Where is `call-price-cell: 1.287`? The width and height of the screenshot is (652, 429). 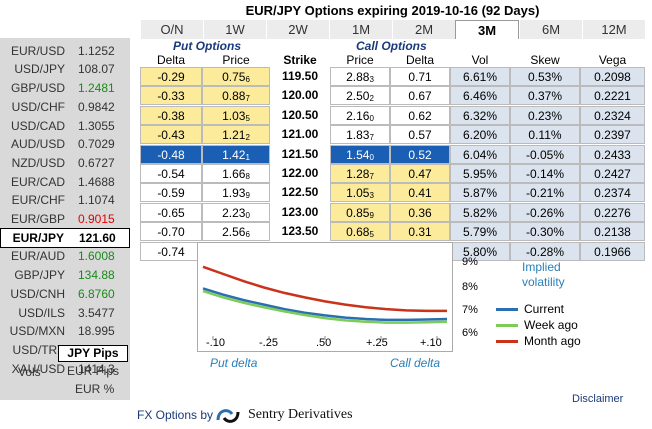 call-price-cell: 1.287 is located at coordinates (360, 173).